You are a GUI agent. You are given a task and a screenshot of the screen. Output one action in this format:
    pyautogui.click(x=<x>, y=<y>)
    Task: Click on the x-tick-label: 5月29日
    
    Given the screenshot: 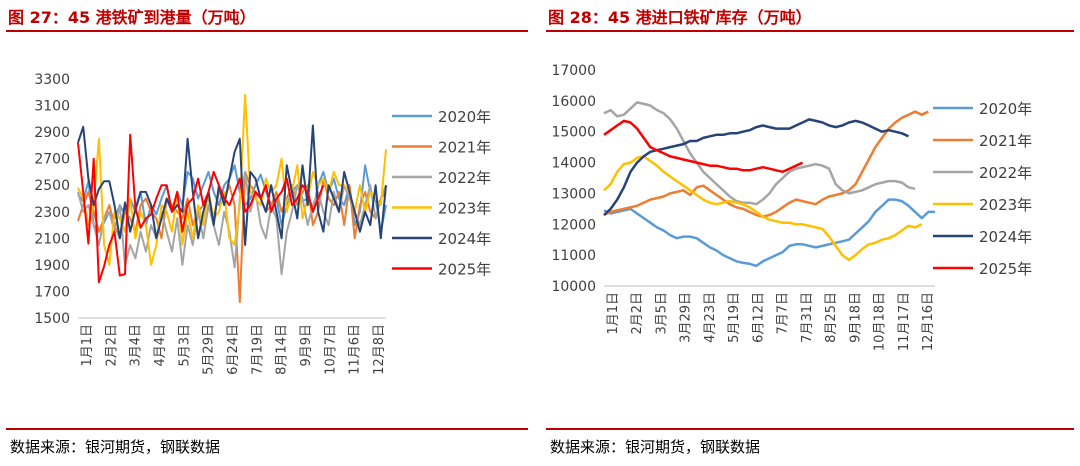 What is the action you would take?
    pyautogui.click(x=209, y=349)
    